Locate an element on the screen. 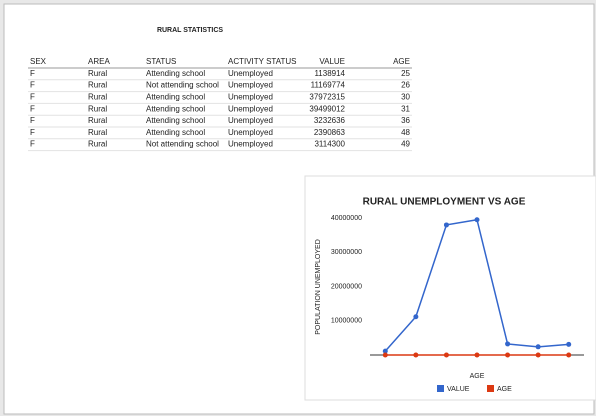  table-cell: 48 is located at coordinates (405, 132).